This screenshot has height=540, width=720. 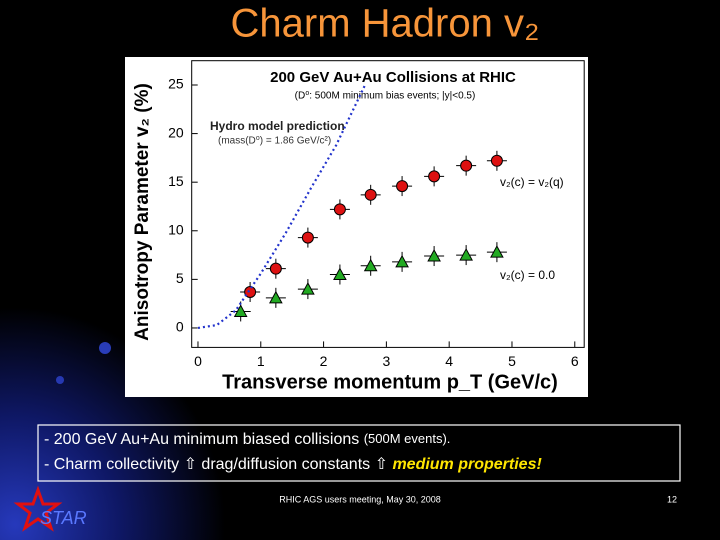 What do you see at coordinates (407, 438) in the screenshot?
I see `bullet-note: (500M events).` at bounding box center [407, 438].